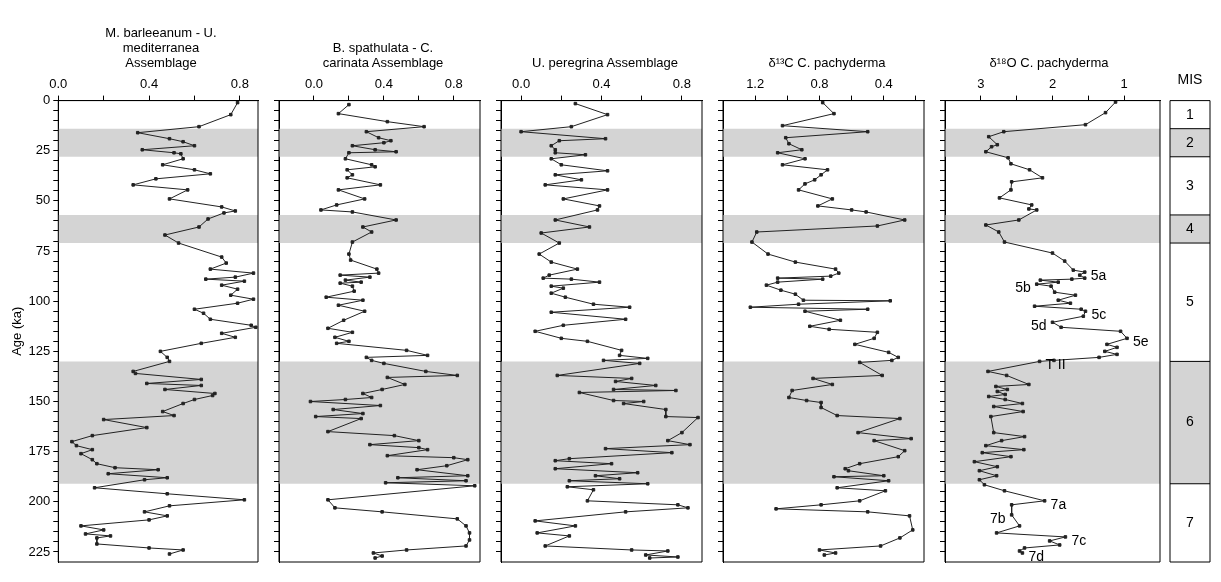 Image resolution: width=1221 pixels, height=582 pixels. Describe the element at coordinates (383, 55) in the screenshot. I see `chart-title: B. spathulata - C. carinata Assemblage` at that location.